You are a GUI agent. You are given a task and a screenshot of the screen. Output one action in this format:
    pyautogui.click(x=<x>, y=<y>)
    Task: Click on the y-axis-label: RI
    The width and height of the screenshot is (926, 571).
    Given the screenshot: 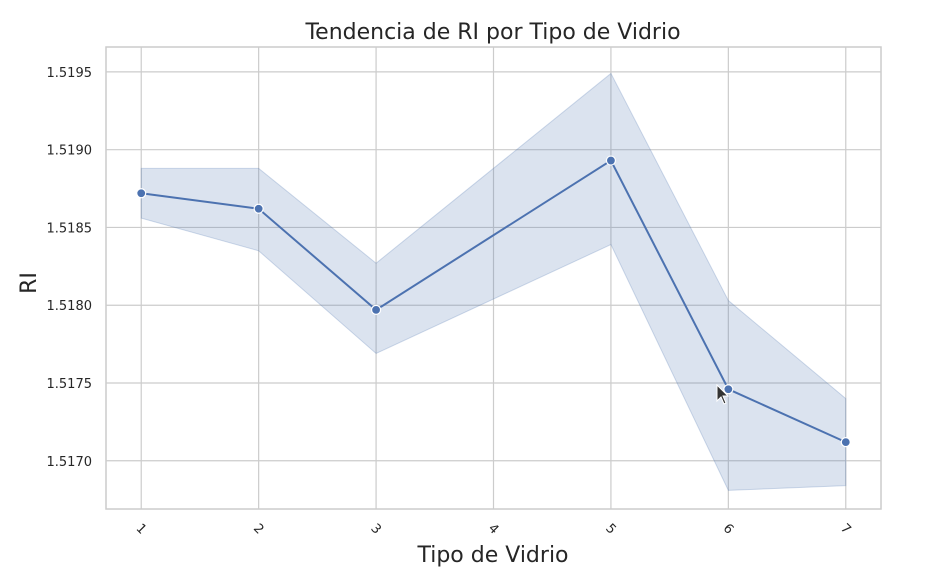 What is the action you would take?
    pyautogui.click(x=29, y=283)
    